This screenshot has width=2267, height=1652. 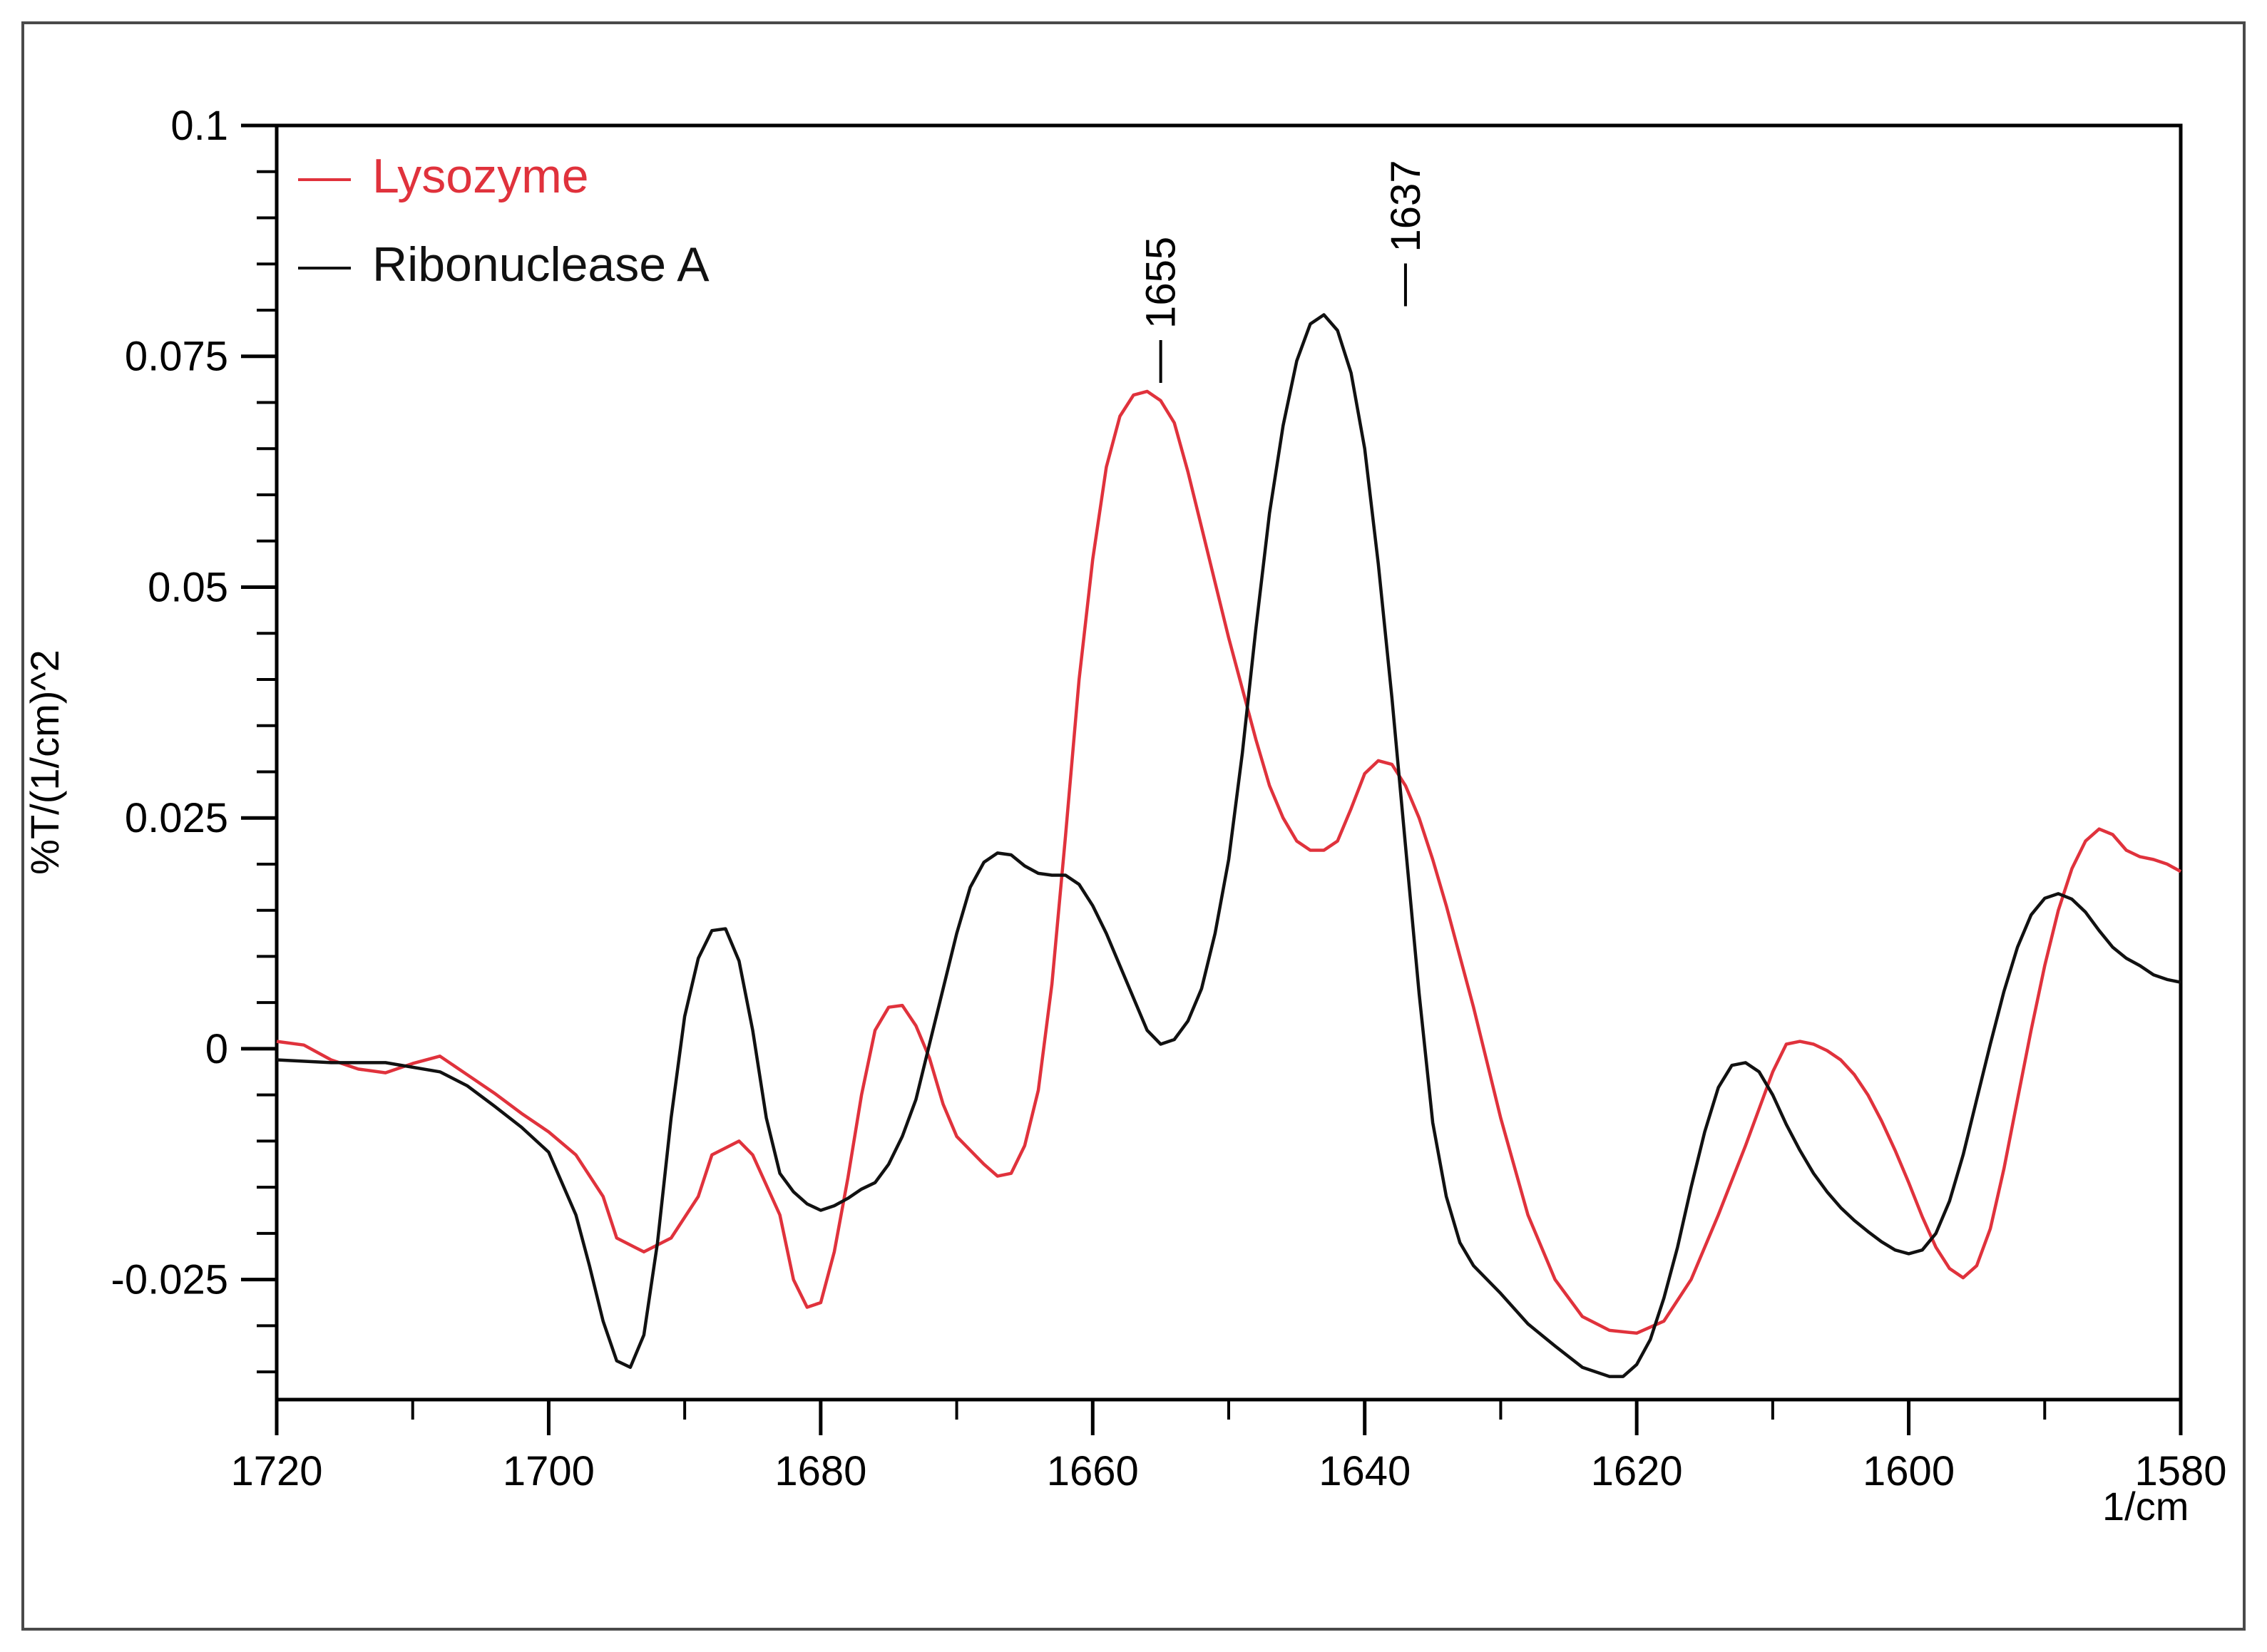 What do you see at coordinates (45, 762) in the screenshot?
I see `y-axis-label: %T/(1/cm)^2` at bounding box center [45, 762].